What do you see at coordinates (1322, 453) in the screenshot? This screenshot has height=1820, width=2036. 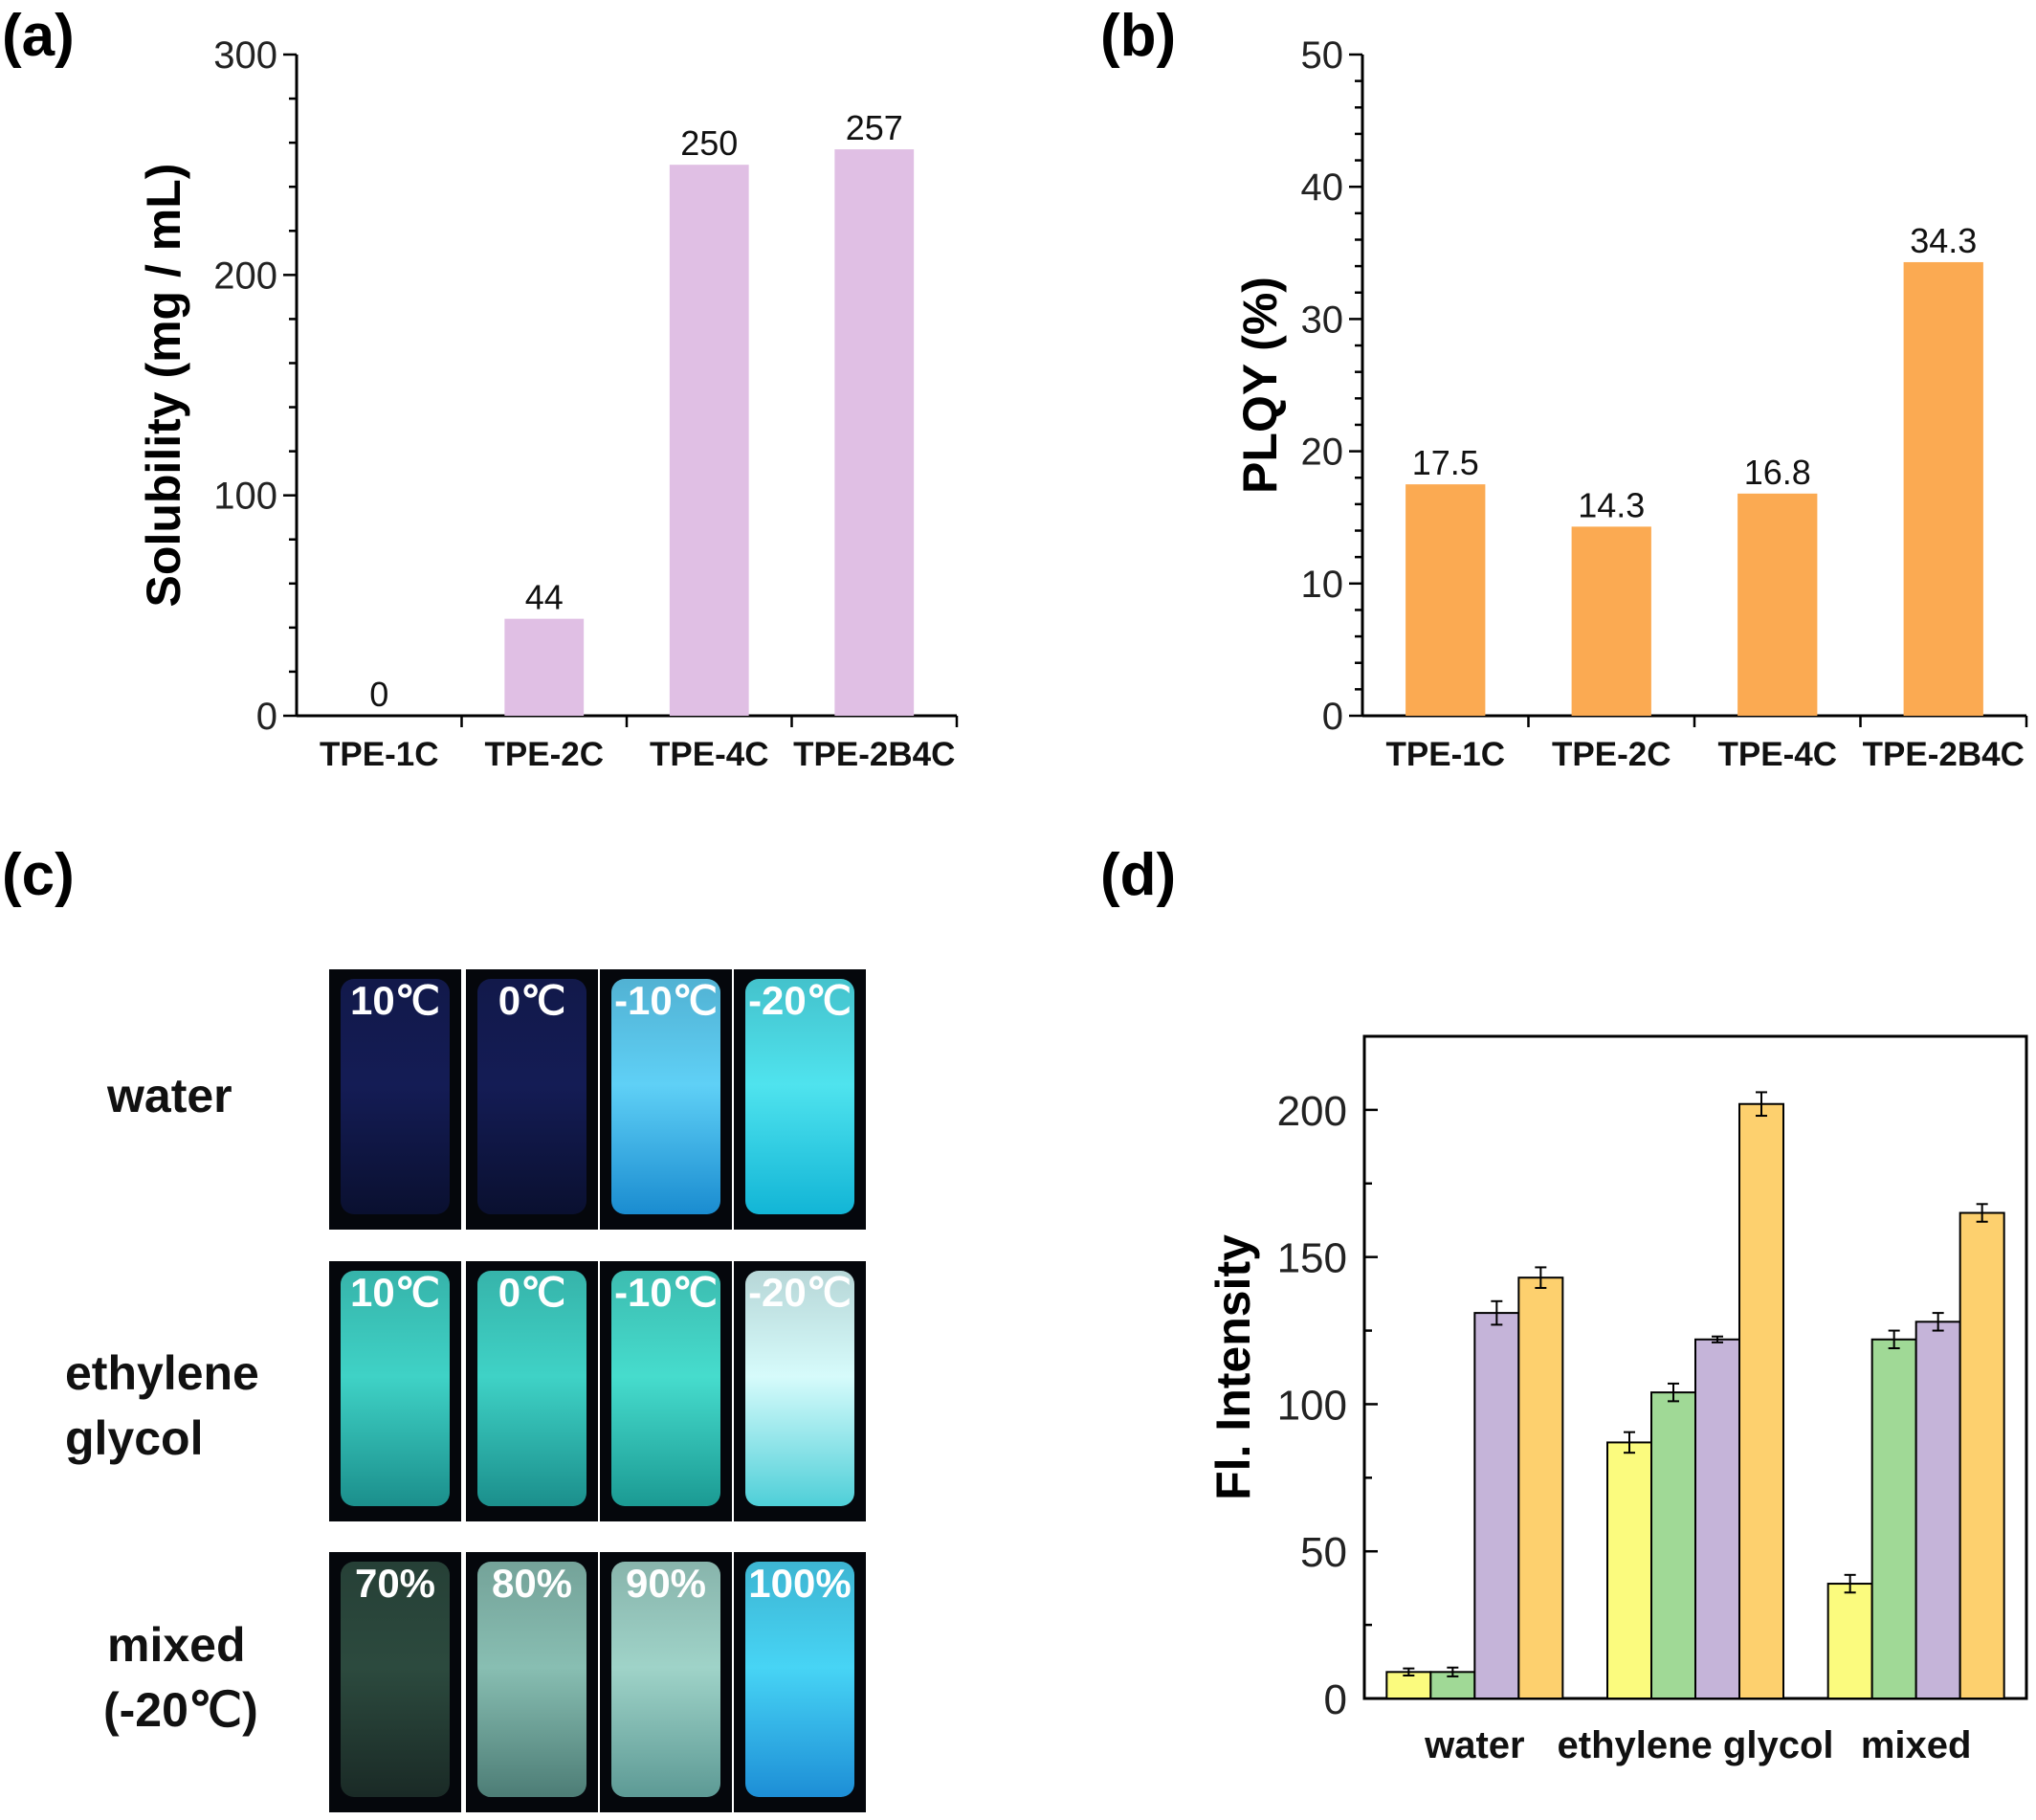 I see `y-tick-label: 20` at bounding box center [1322, 453].